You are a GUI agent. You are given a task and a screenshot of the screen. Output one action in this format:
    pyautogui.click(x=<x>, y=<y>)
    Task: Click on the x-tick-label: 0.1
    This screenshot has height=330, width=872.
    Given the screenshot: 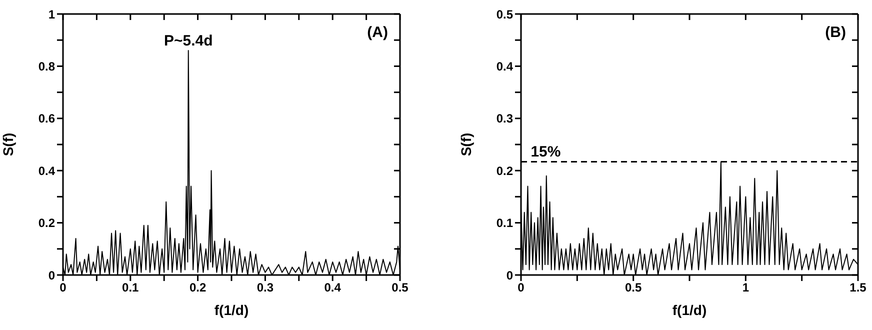 What is the action you would take?
    pyautogui.click(x=131, y=287)
    